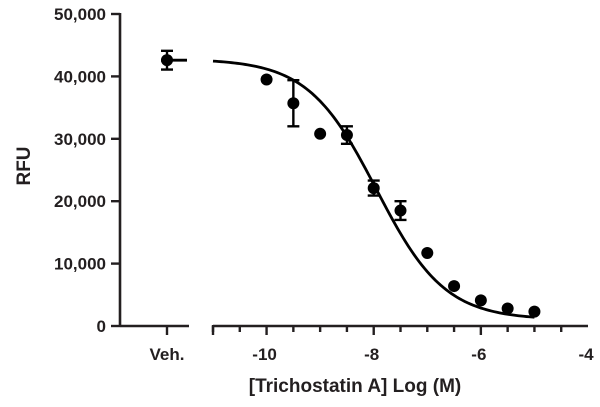  Describe the element at coordinates (355, 386) in the screenshot. I see `x-axis-title: [Trichostatin A] Log (M)` at that location.